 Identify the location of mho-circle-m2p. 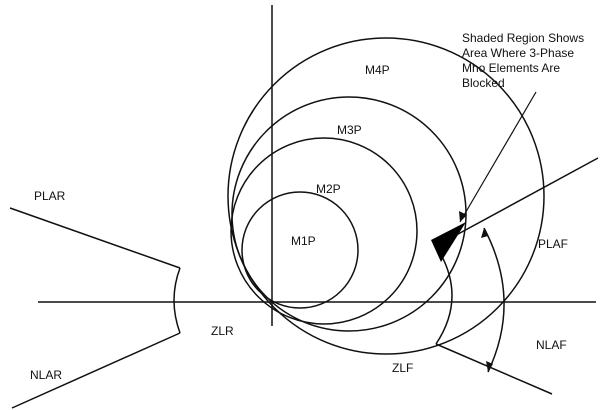
(324, 231).